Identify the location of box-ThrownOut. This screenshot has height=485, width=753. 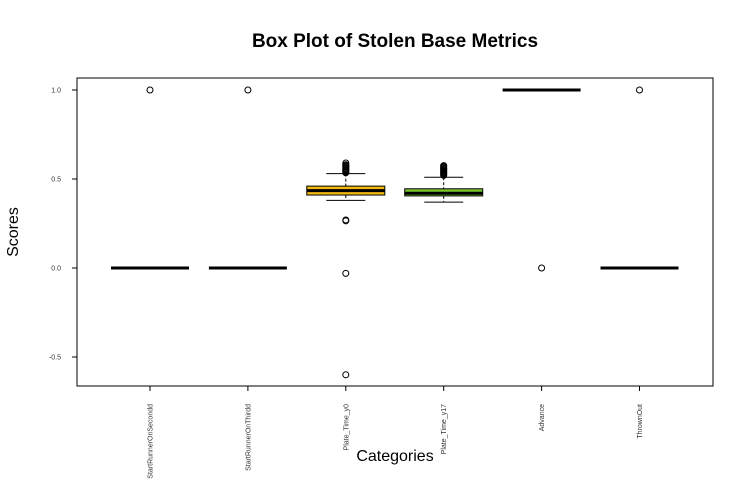
(639, 178).